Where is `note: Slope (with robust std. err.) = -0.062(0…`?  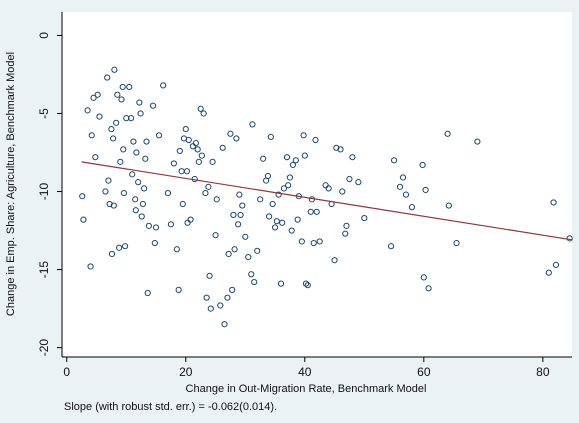 note: Slope (with robust std. err.) = -0.062(0… is located at coordinates (170, 407).